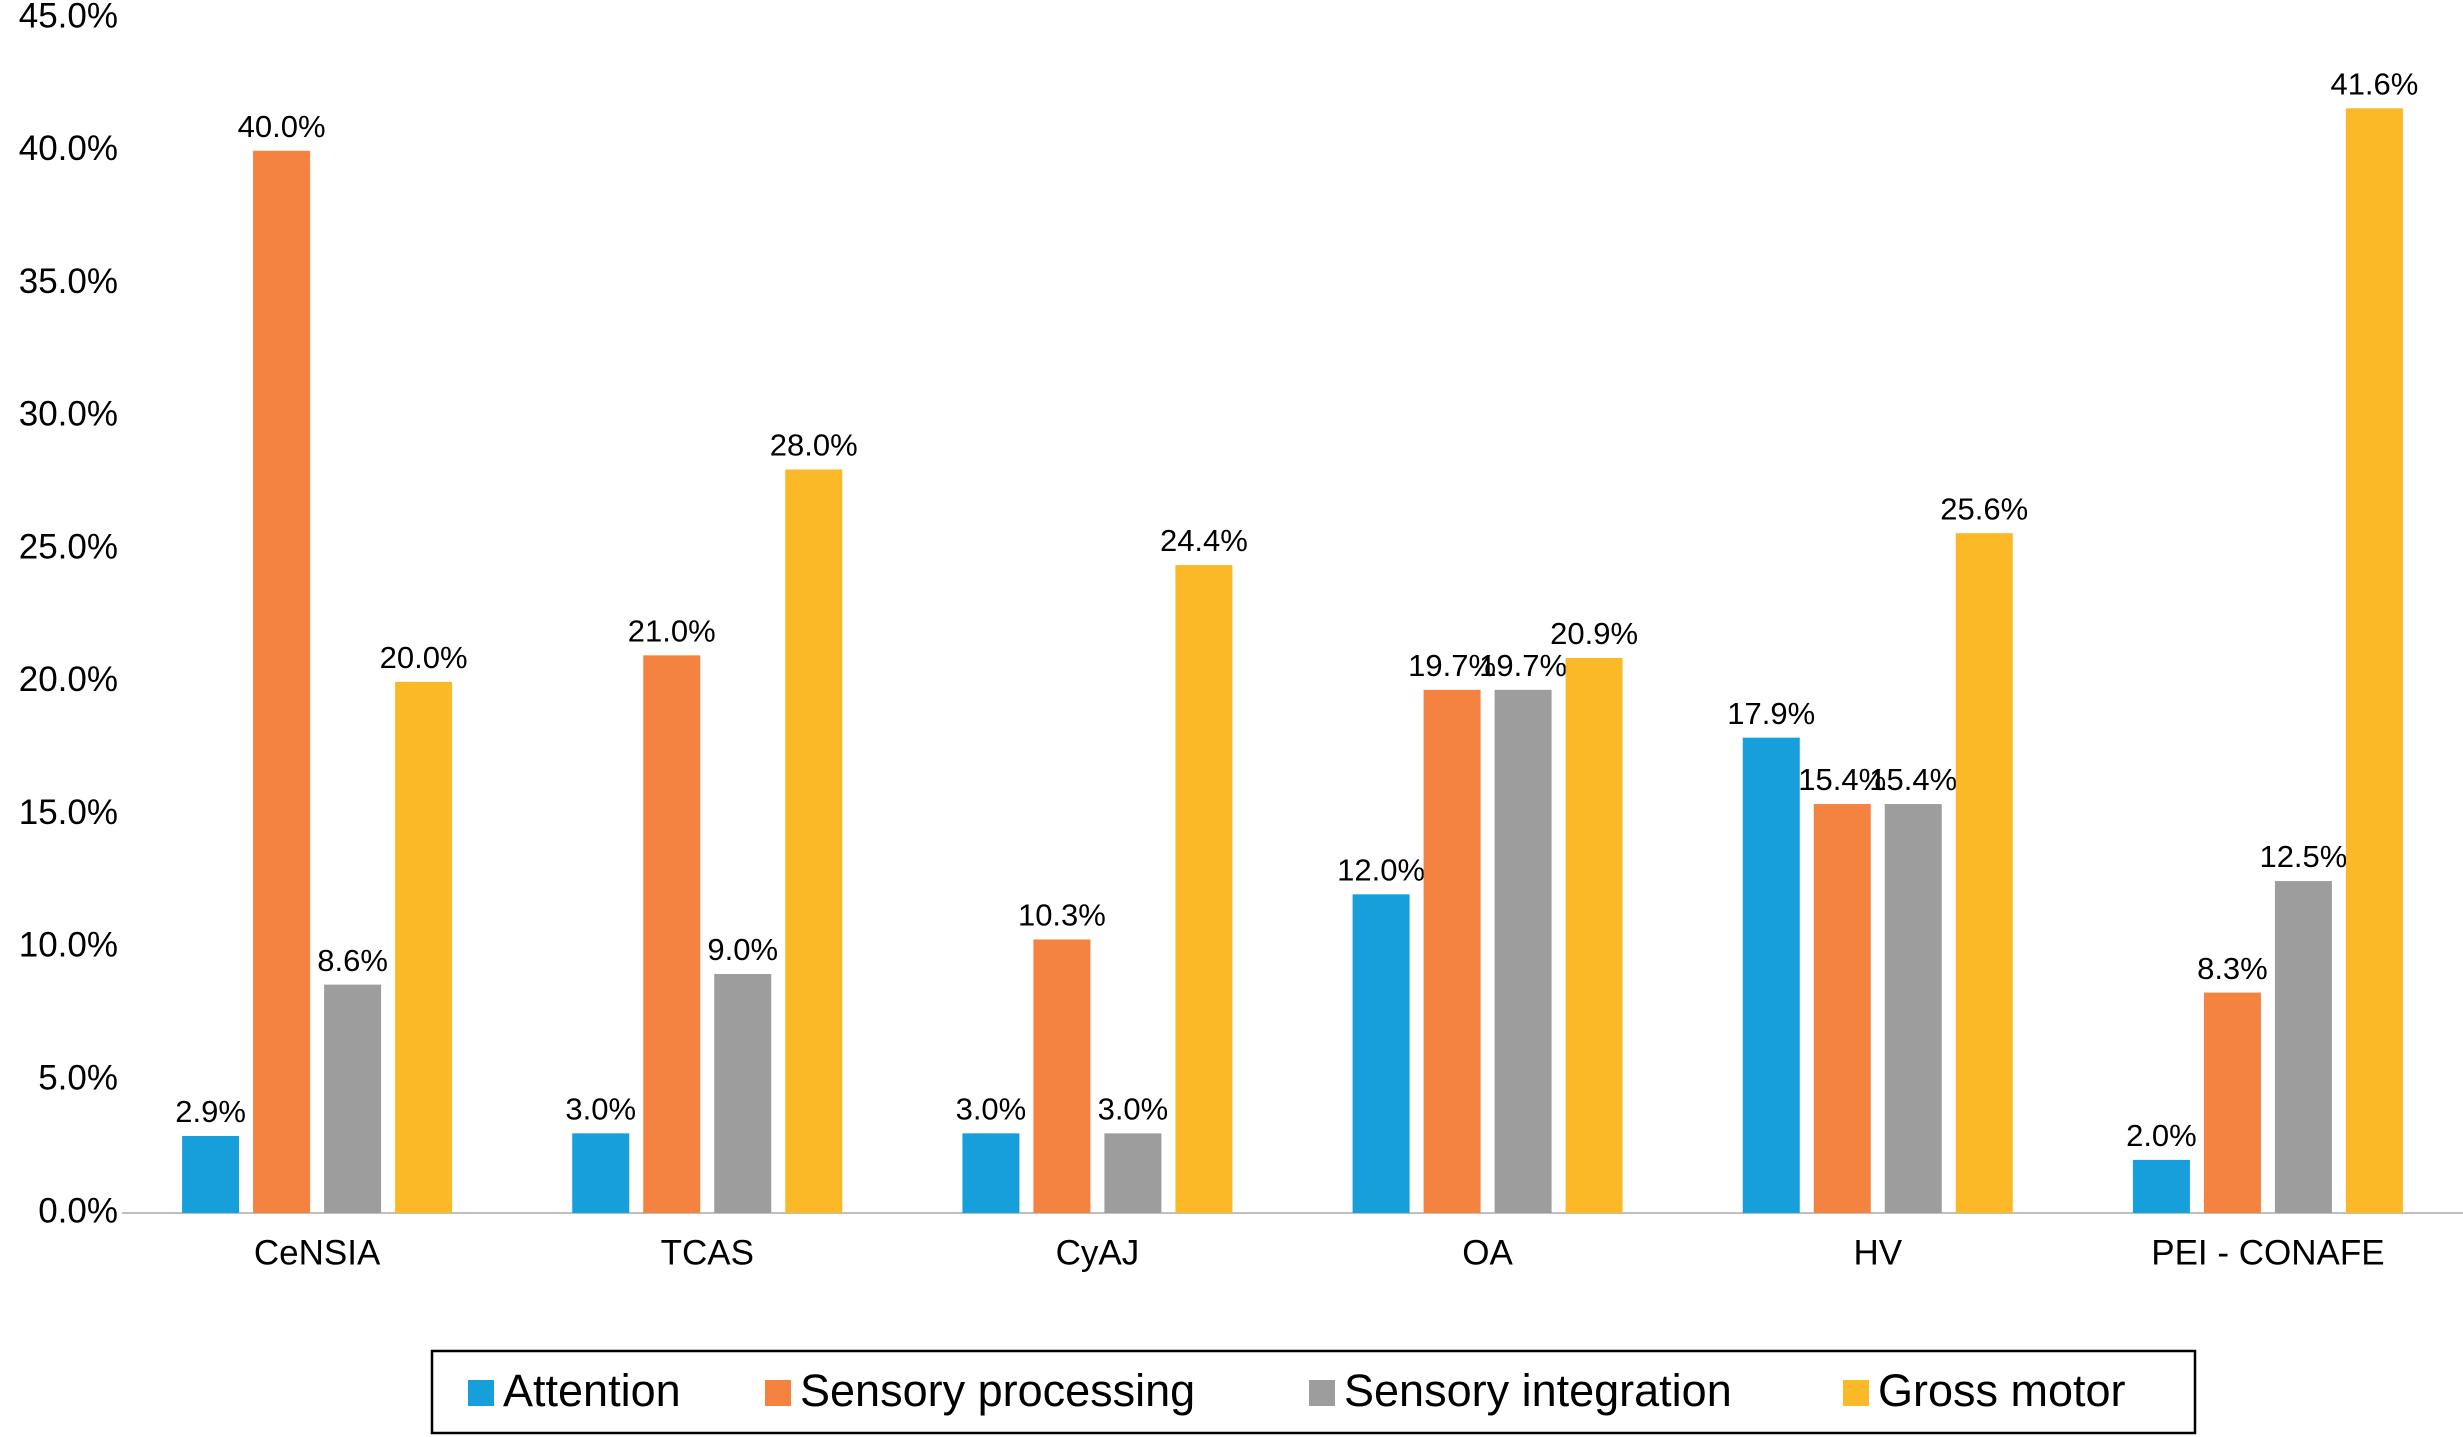  What do you see at coordinates (1538, 1390) in the screenshot?
I see `legend-label: Sensory integration` at bounding box center [1538, 1390].